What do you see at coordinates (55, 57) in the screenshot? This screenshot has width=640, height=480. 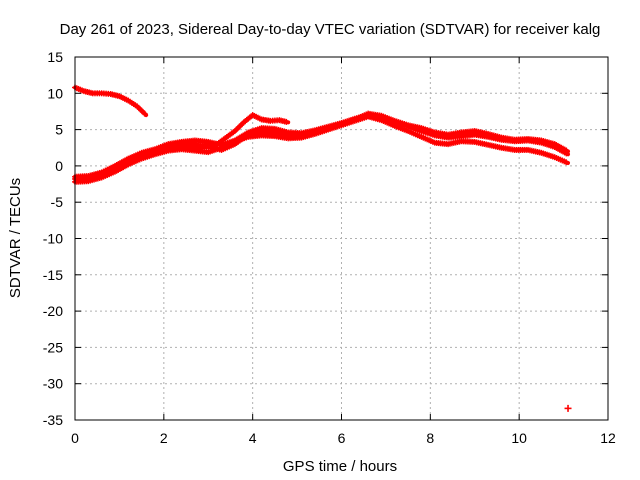 I see `y-tick-label: 15` at bounding box center [55, 57].